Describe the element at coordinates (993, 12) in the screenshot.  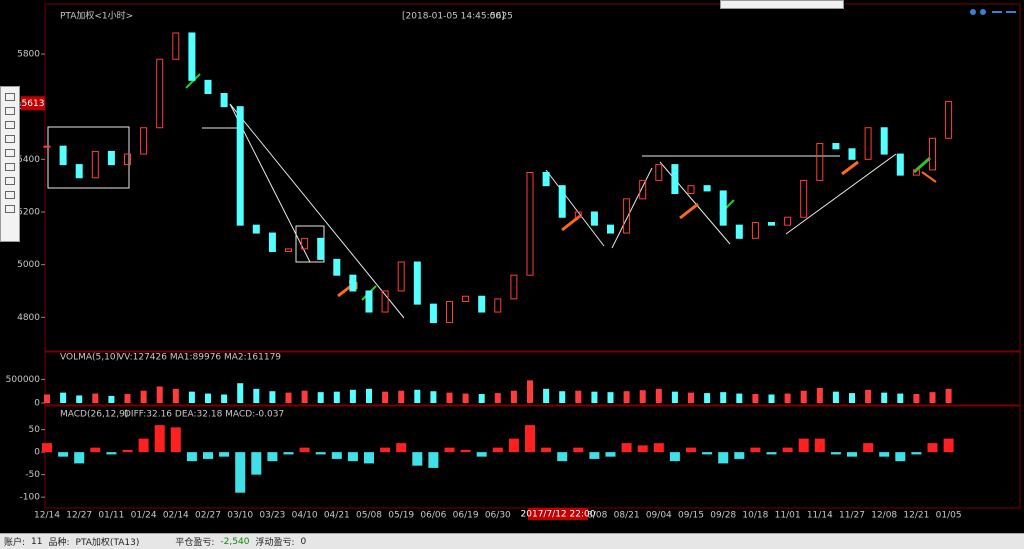
I see `zoom-icons` at that location.